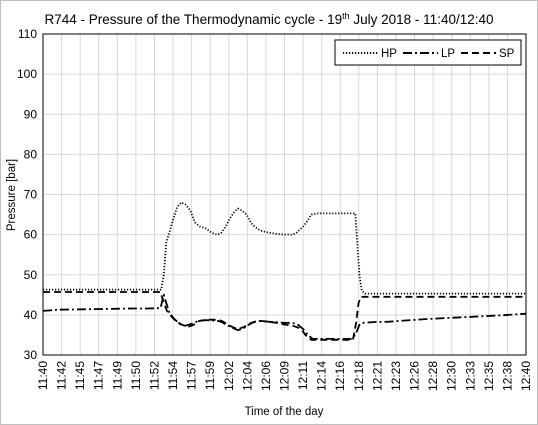  Describe the element at coordinates (31, 195) in the screenshot. I see `y-tick-label: 70` at that location.